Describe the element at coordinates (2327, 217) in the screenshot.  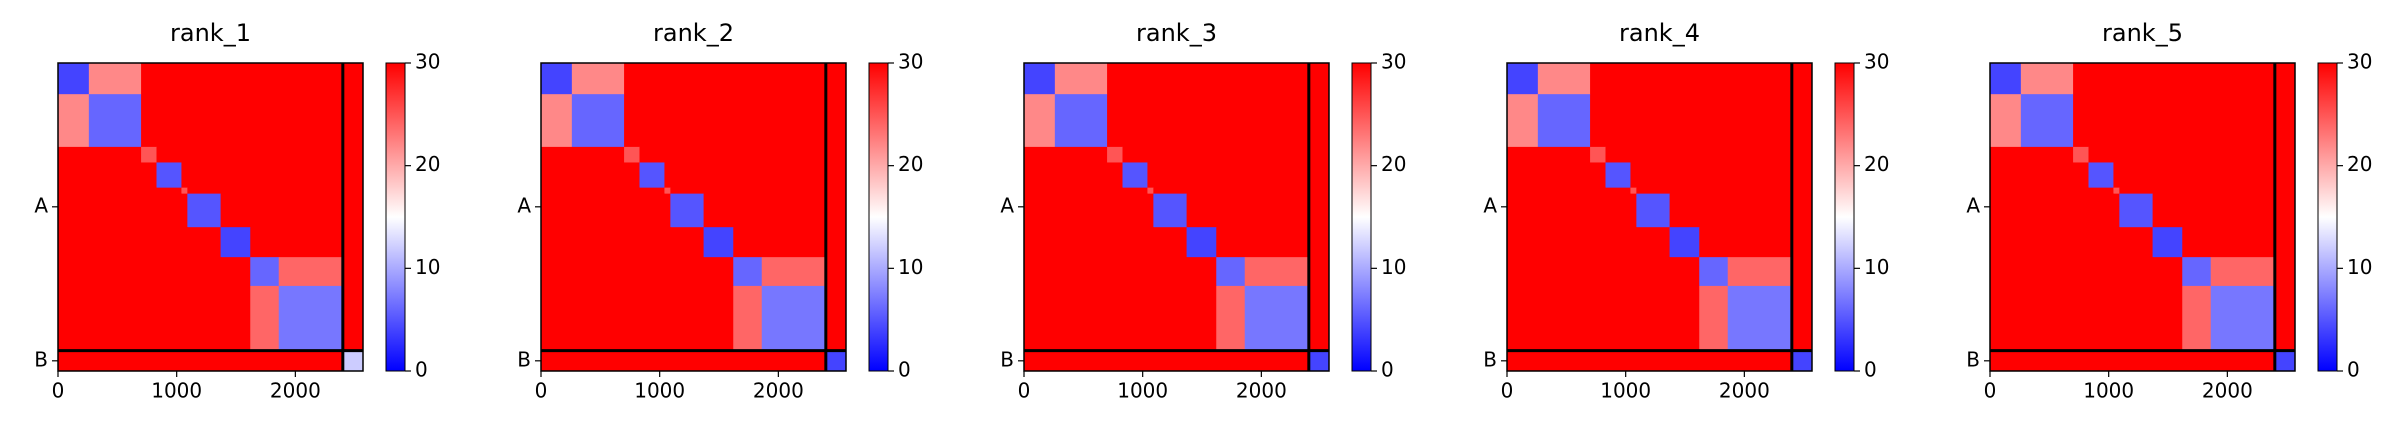
I see `colorbar` at that location.